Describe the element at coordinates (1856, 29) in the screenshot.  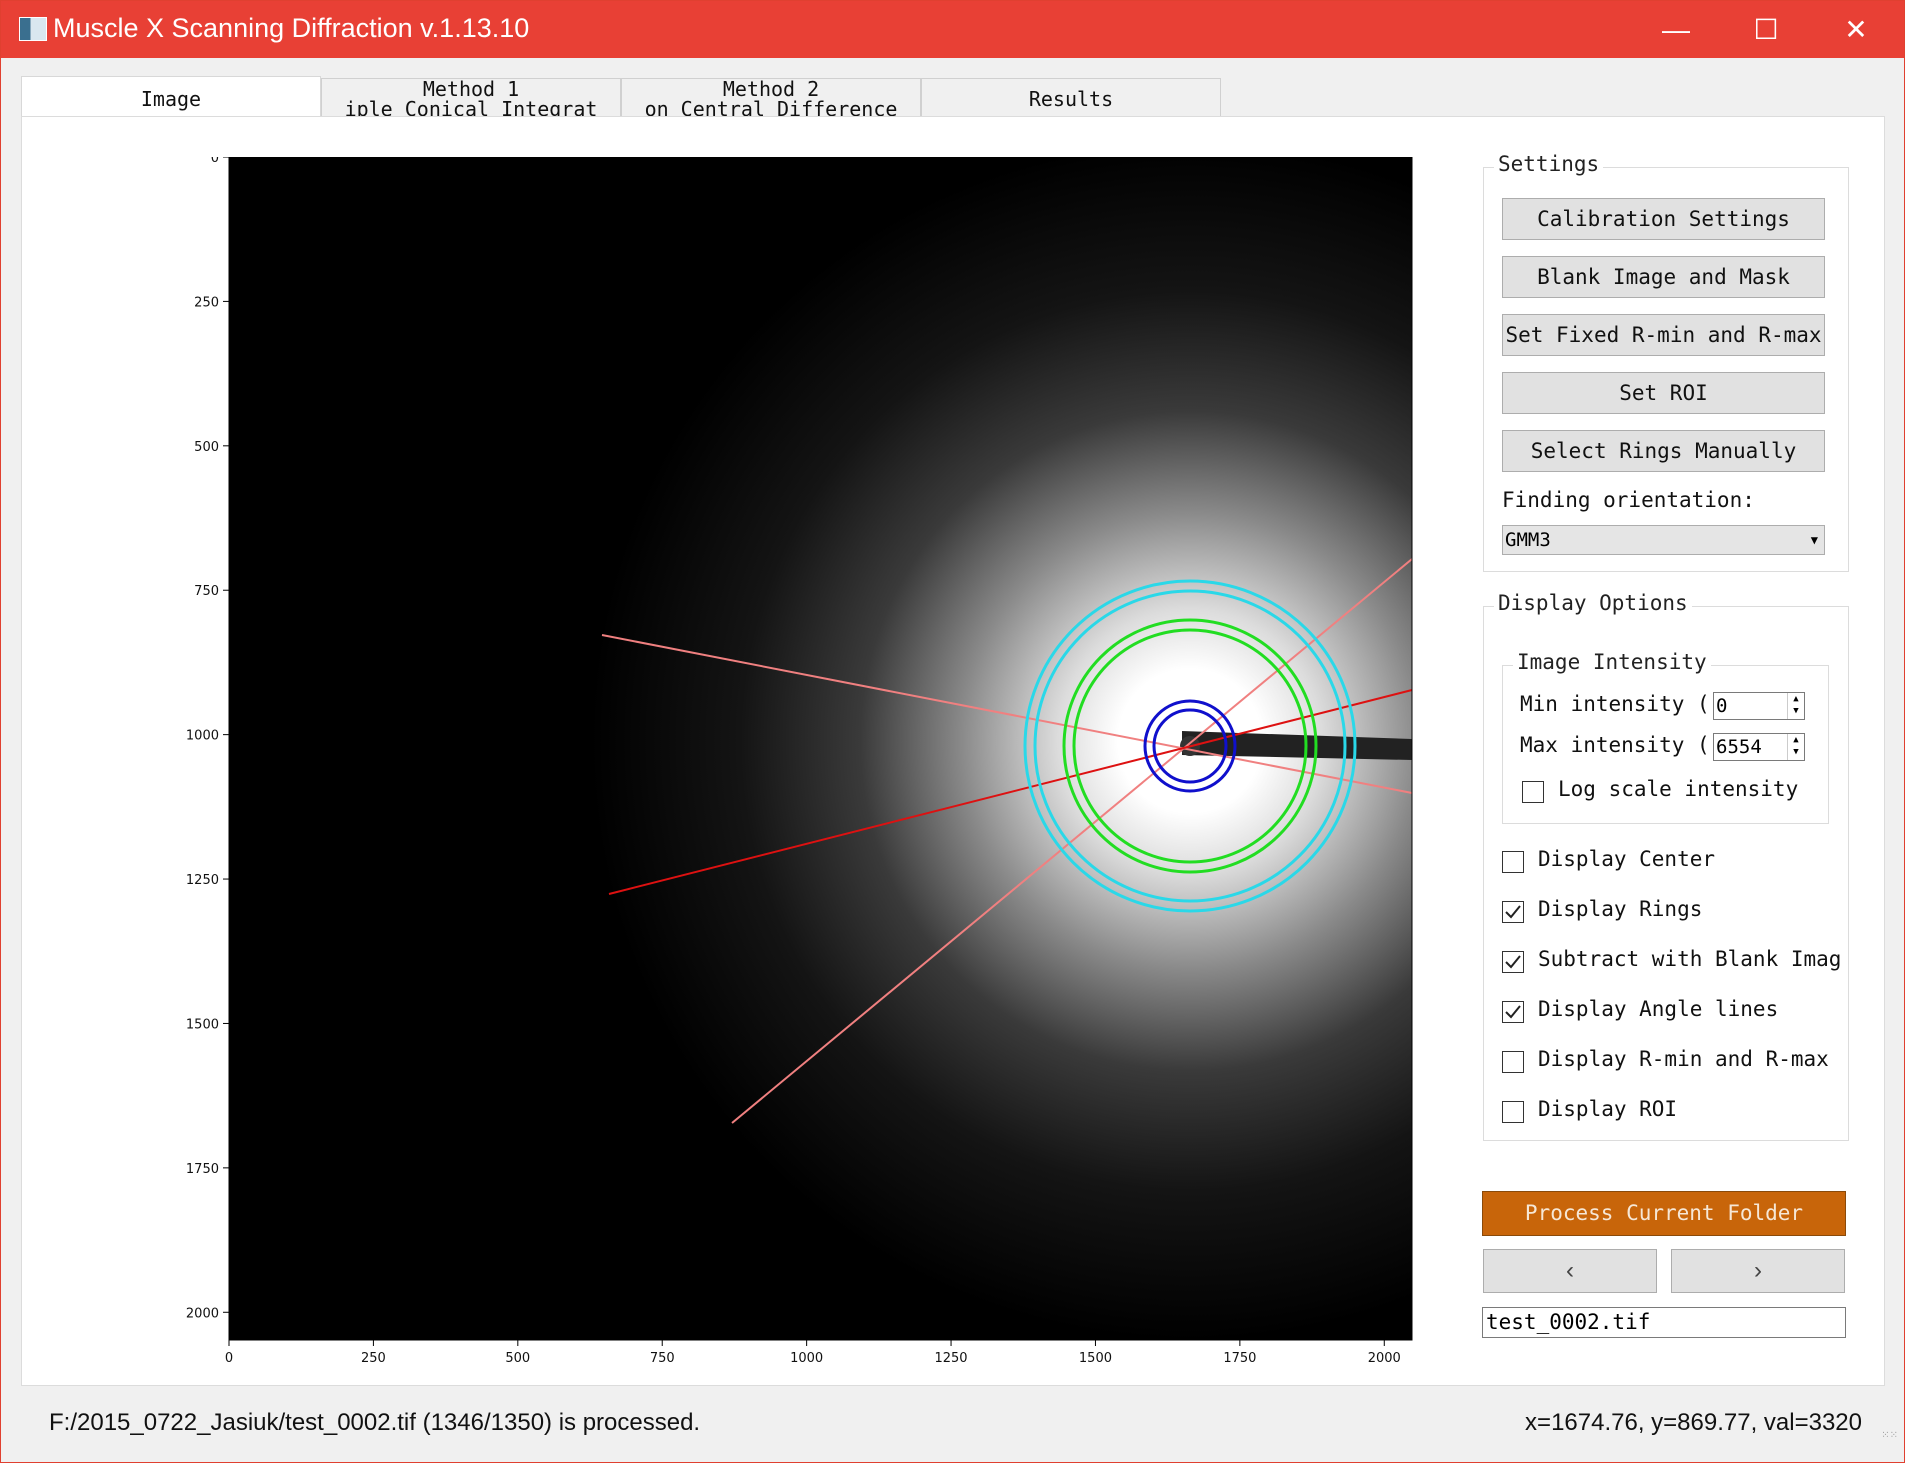
I see `close-button: ✕` at that location.